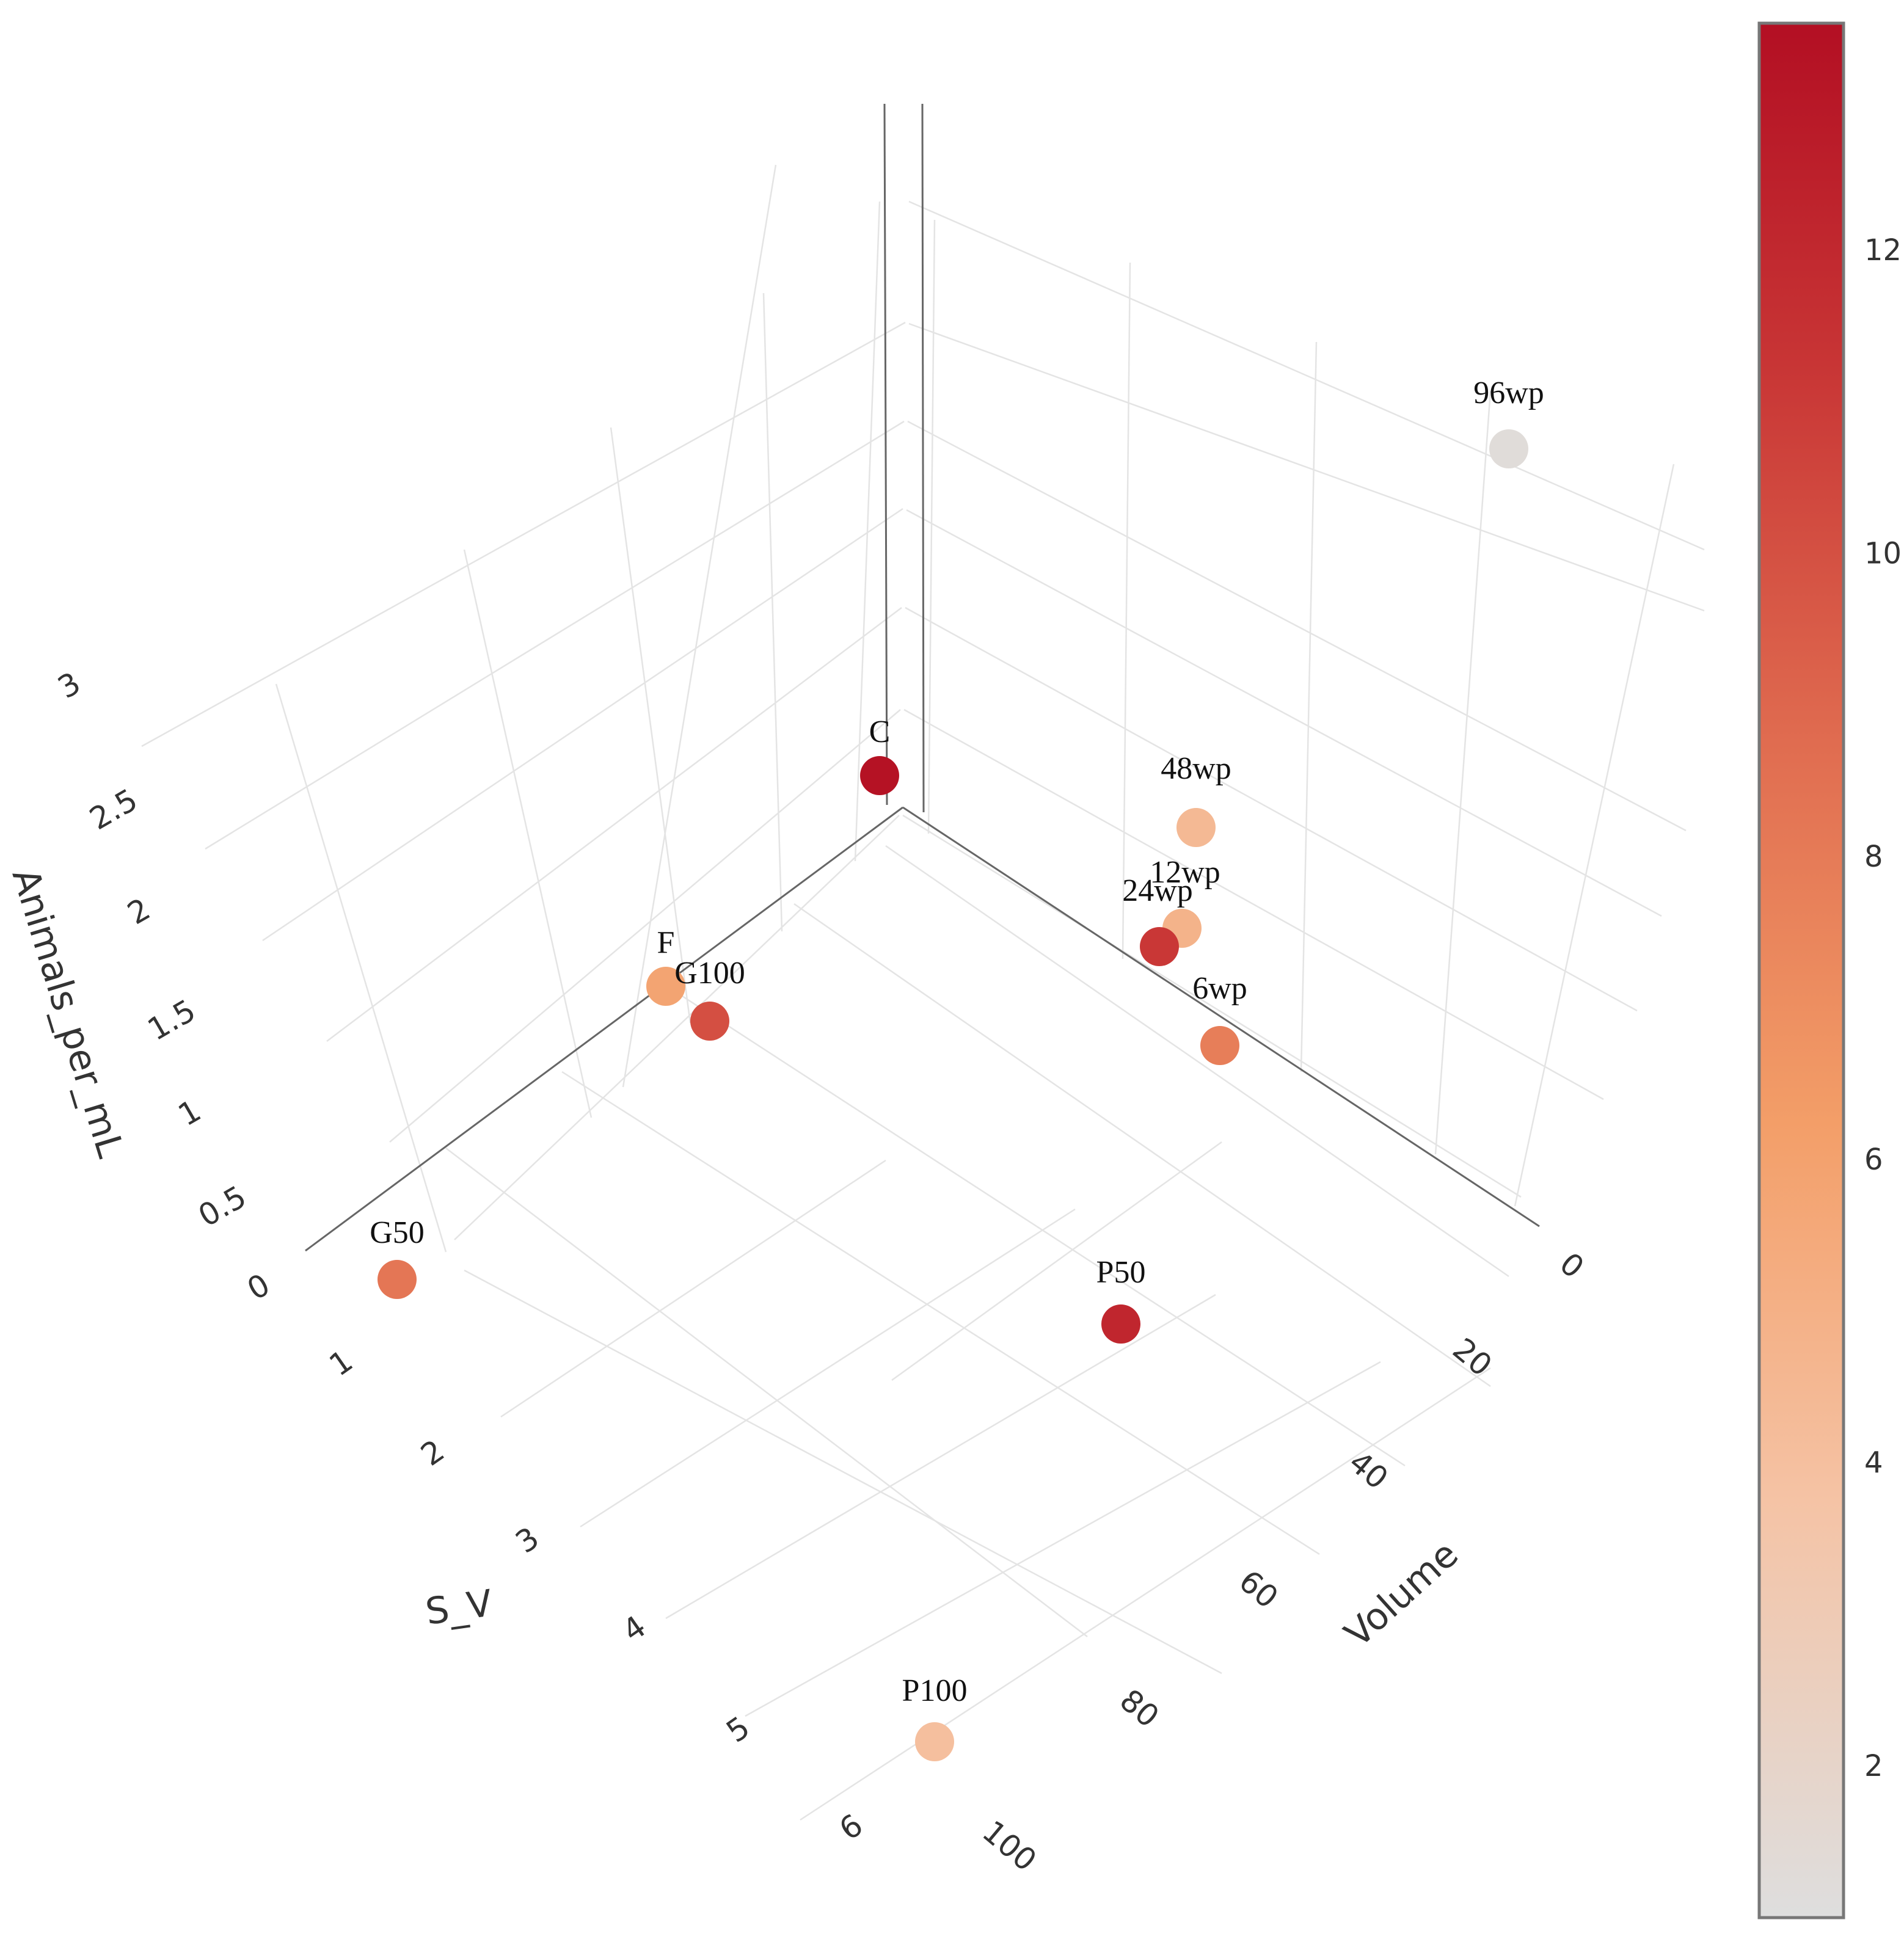 The image size is (1904, 1939). Describe the element at coordinates (1368, 1470) in the screenshot. I see `volume-tick: 40` at that location.